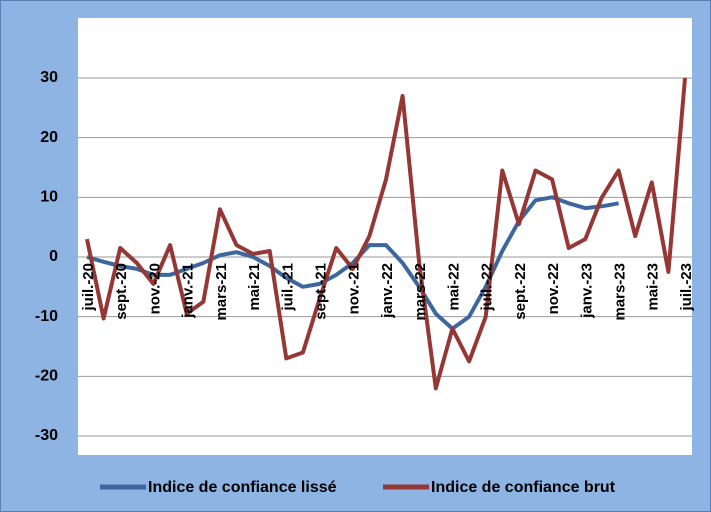 The image size is (711, 512). Describe the element at coordinates (221, 292) in the screenshot. I see `x-tick-label: mars-21` at that location.